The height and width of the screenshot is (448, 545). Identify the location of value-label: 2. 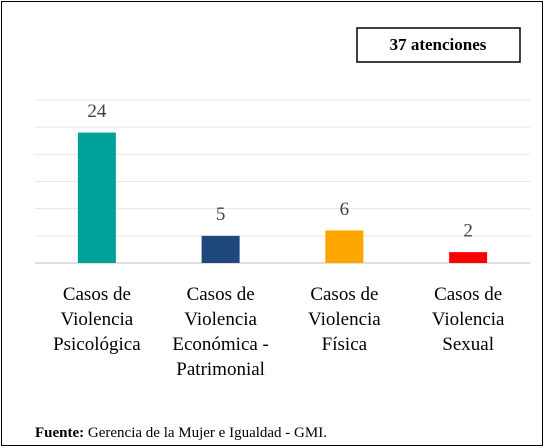
(468, 230).